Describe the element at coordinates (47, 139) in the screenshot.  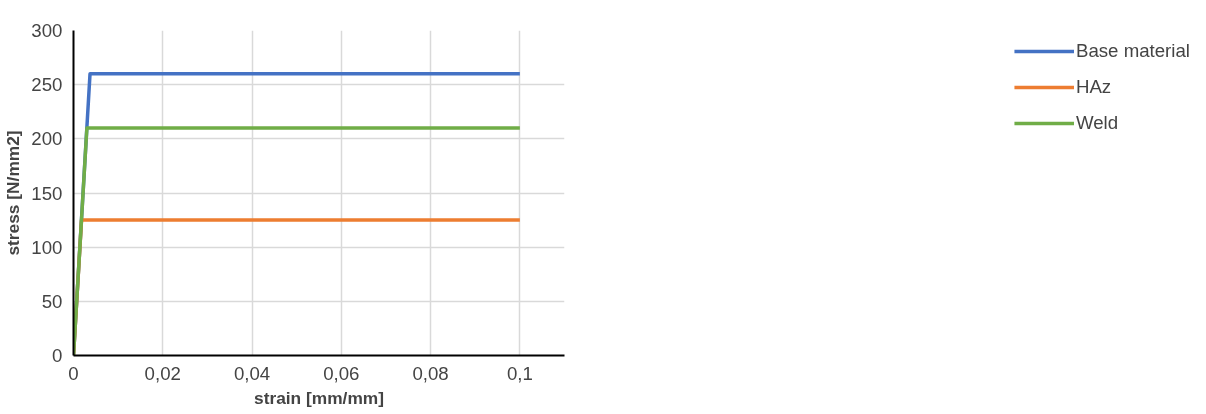
I see `y-tick-label: 200` at that location.